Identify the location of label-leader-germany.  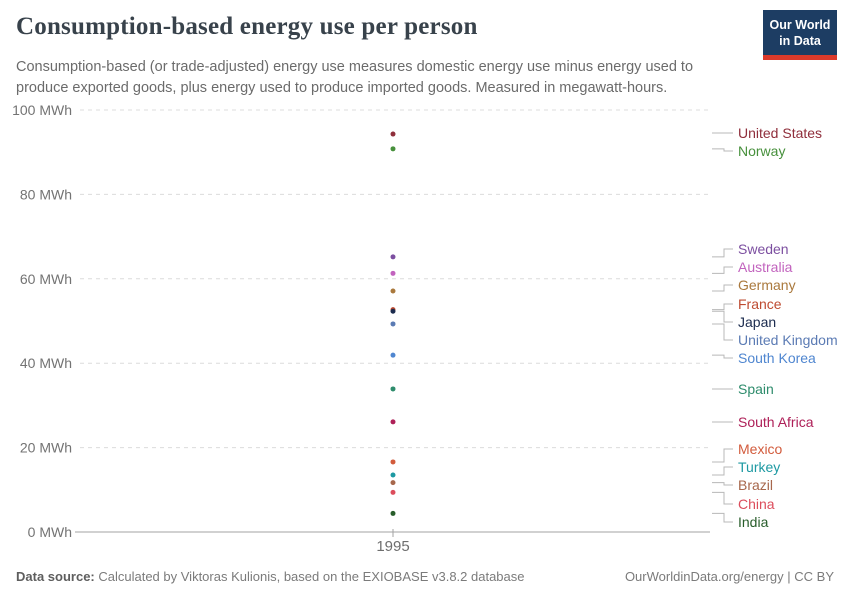
(722, 288).